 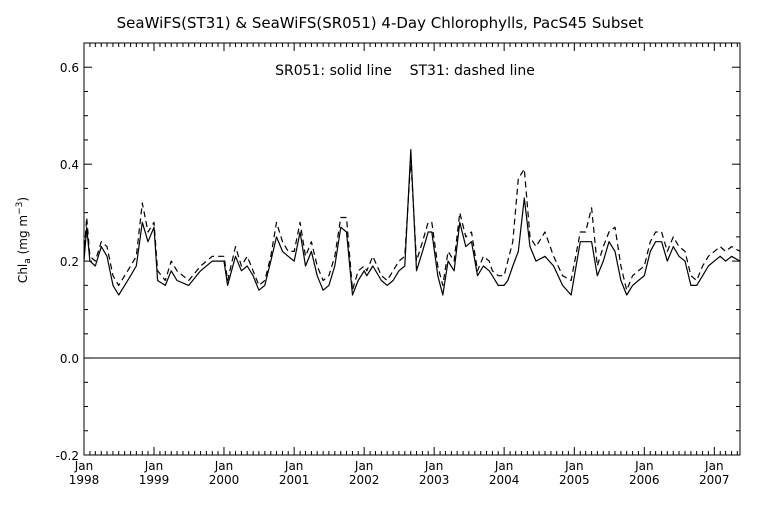 I want to click on x-tick-year-label: 2007, so click(x=714, y=480).